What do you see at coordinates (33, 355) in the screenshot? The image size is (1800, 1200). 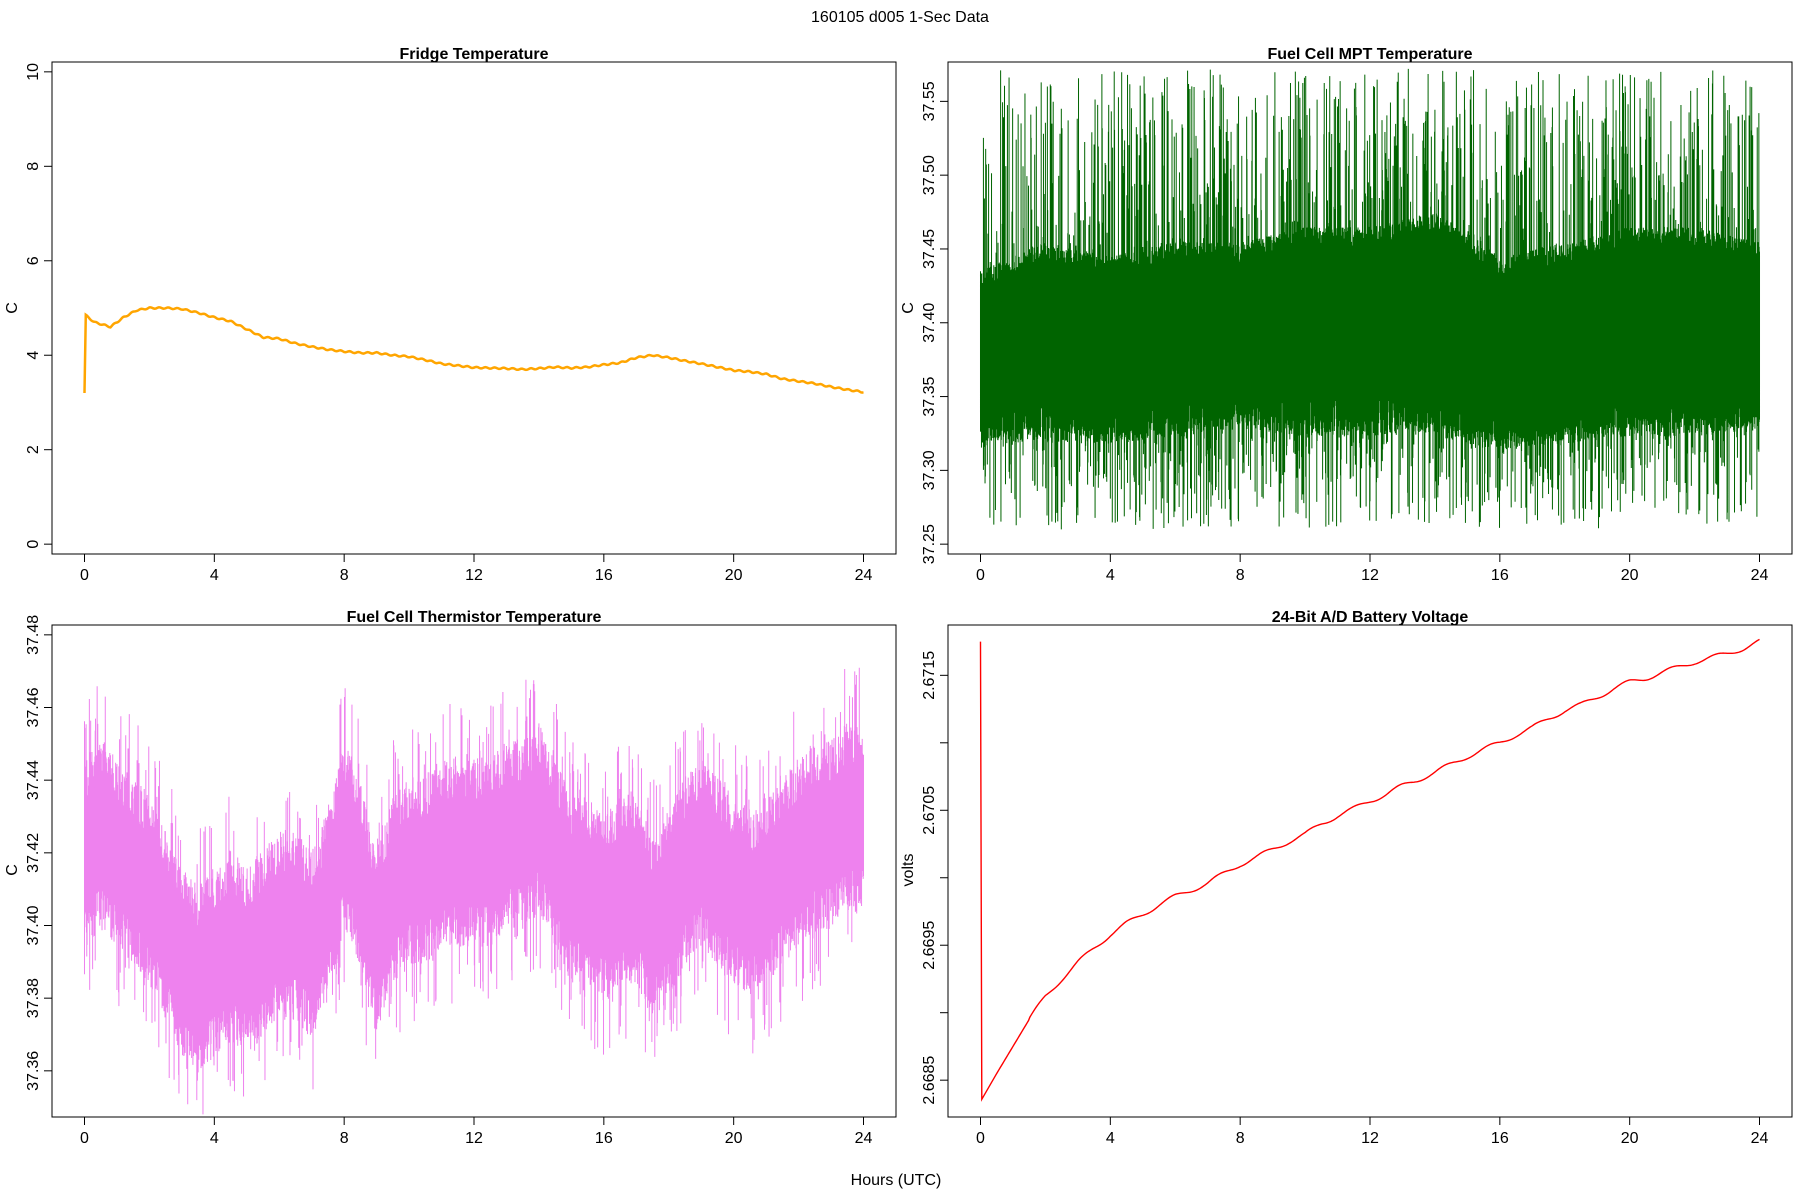 I see `y-tick-label: 4` at bounding box center [33, 355].